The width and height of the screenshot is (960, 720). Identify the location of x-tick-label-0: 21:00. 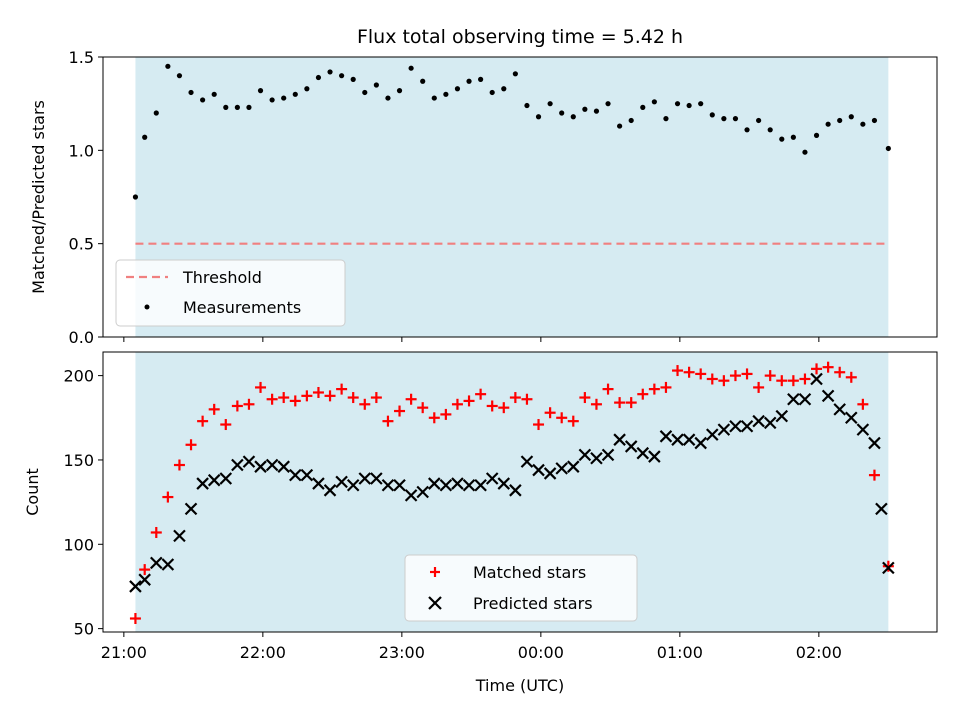
(124, 652).